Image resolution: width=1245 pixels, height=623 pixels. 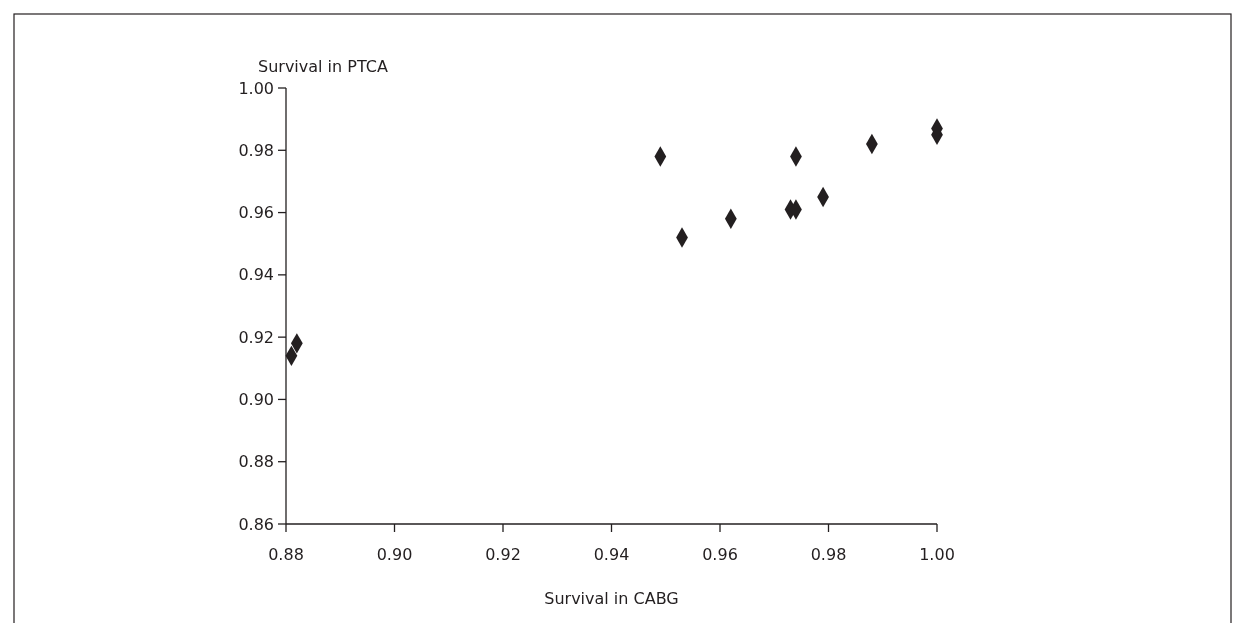 I want to click on y-tick-label: 0.98, so click(x=256, y=150).